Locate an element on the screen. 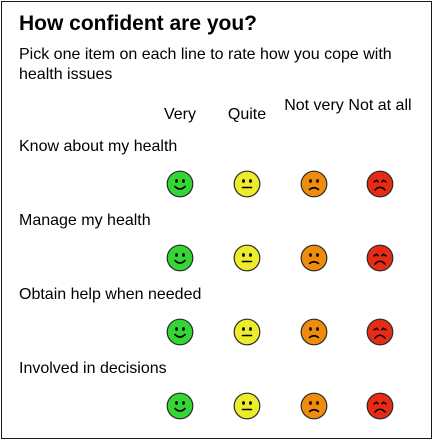 The width and height of the screenshot is (433, 440). column-header-not-at-all: Not at all is located at coordinates (380, 105).